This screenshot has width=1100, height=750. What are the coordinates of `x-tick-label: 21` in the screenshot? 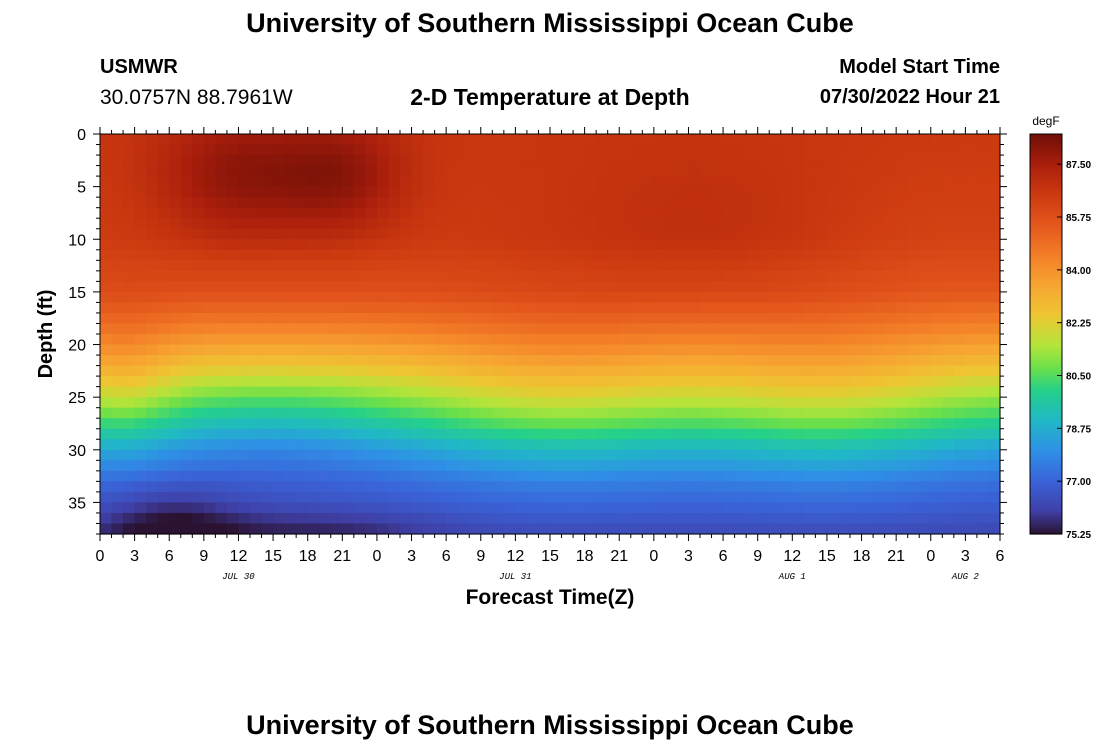 It's located at (342, 556).